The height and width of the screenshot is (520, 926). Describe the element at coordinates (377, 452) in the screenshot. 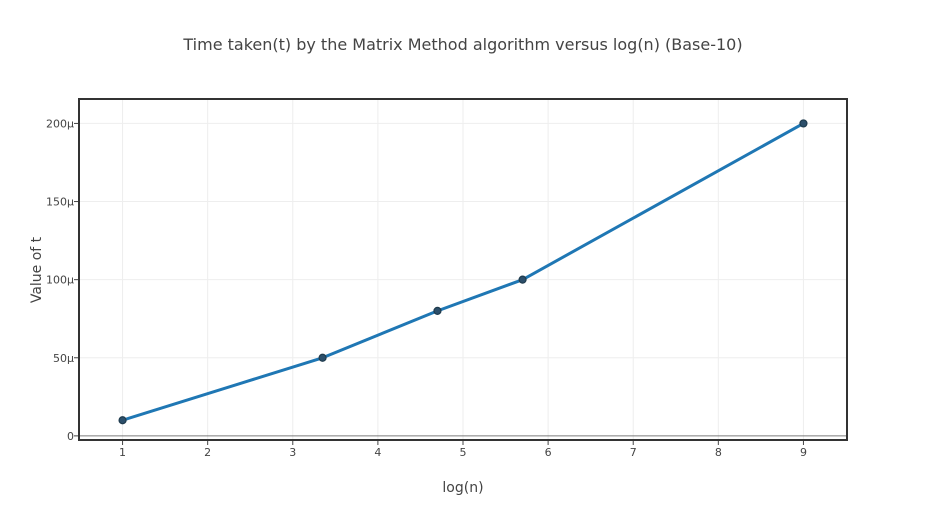

I see `x-tick-label: 4` at that location.